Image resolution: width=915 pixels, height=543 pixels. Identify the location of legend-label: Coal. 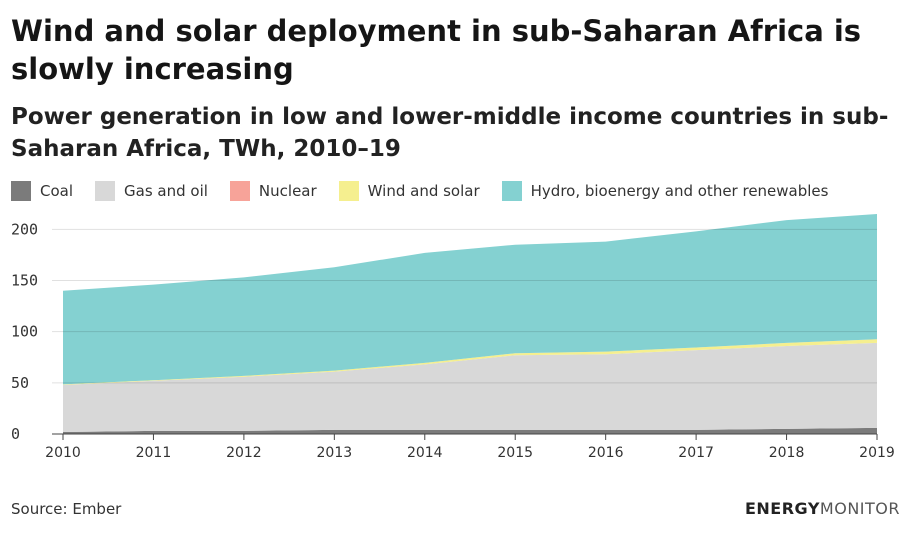
(57, 191).